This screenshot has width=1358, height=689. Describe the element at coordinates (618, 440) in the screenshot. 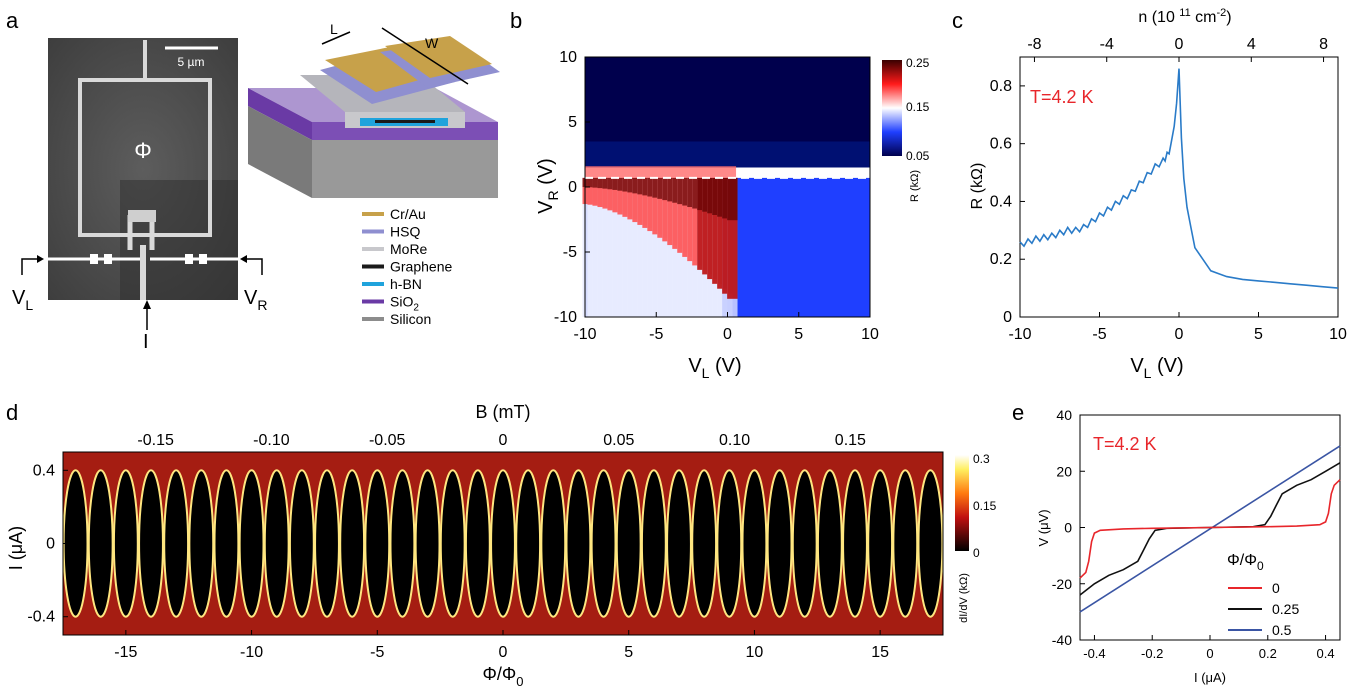

I see `top-tick-label: 0.05` at that location.